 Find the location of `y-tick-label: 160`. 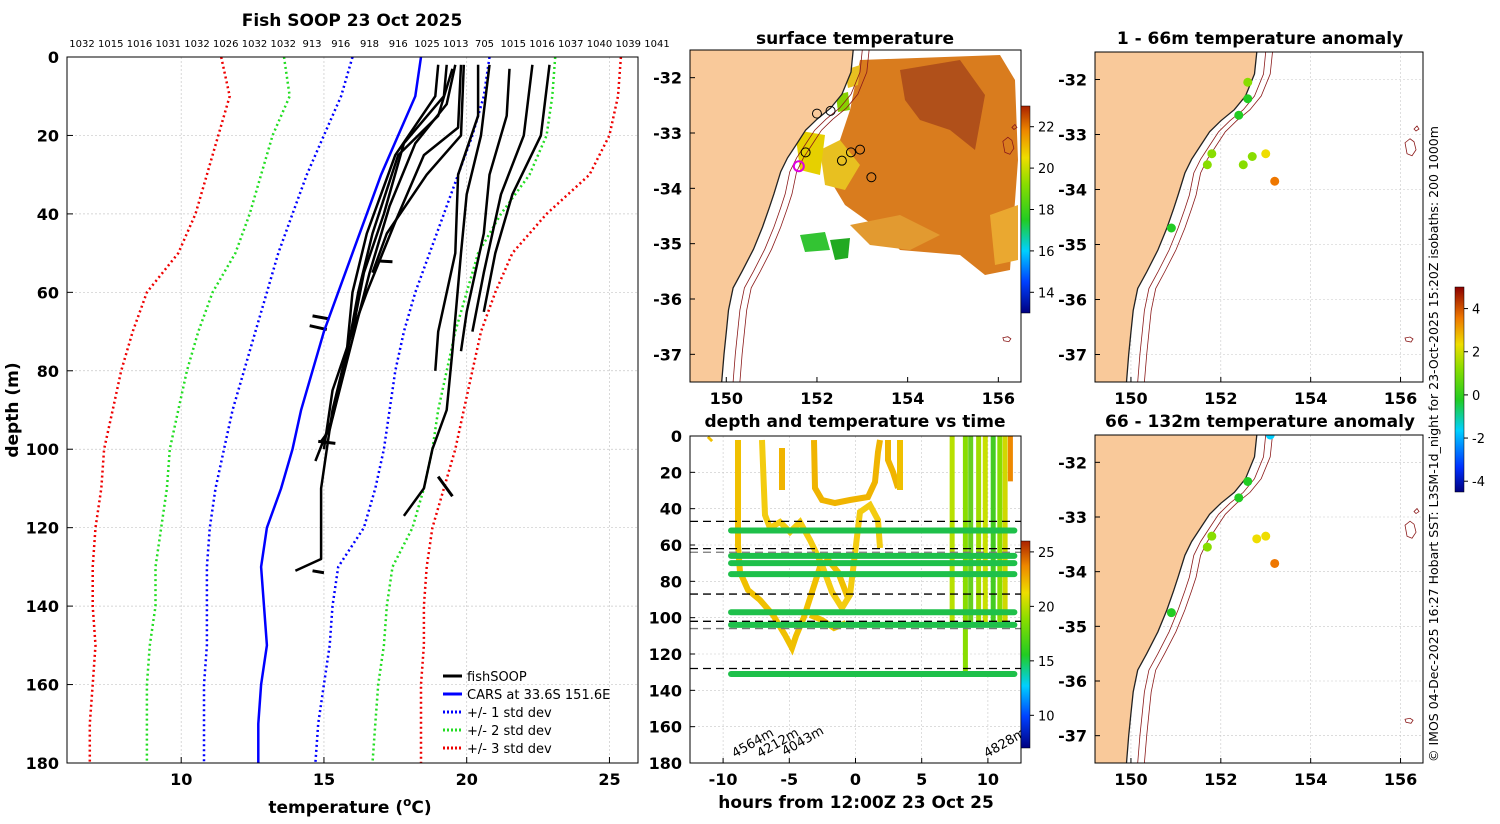

y-tick-label: 160 is located at coordinates (42, 685).